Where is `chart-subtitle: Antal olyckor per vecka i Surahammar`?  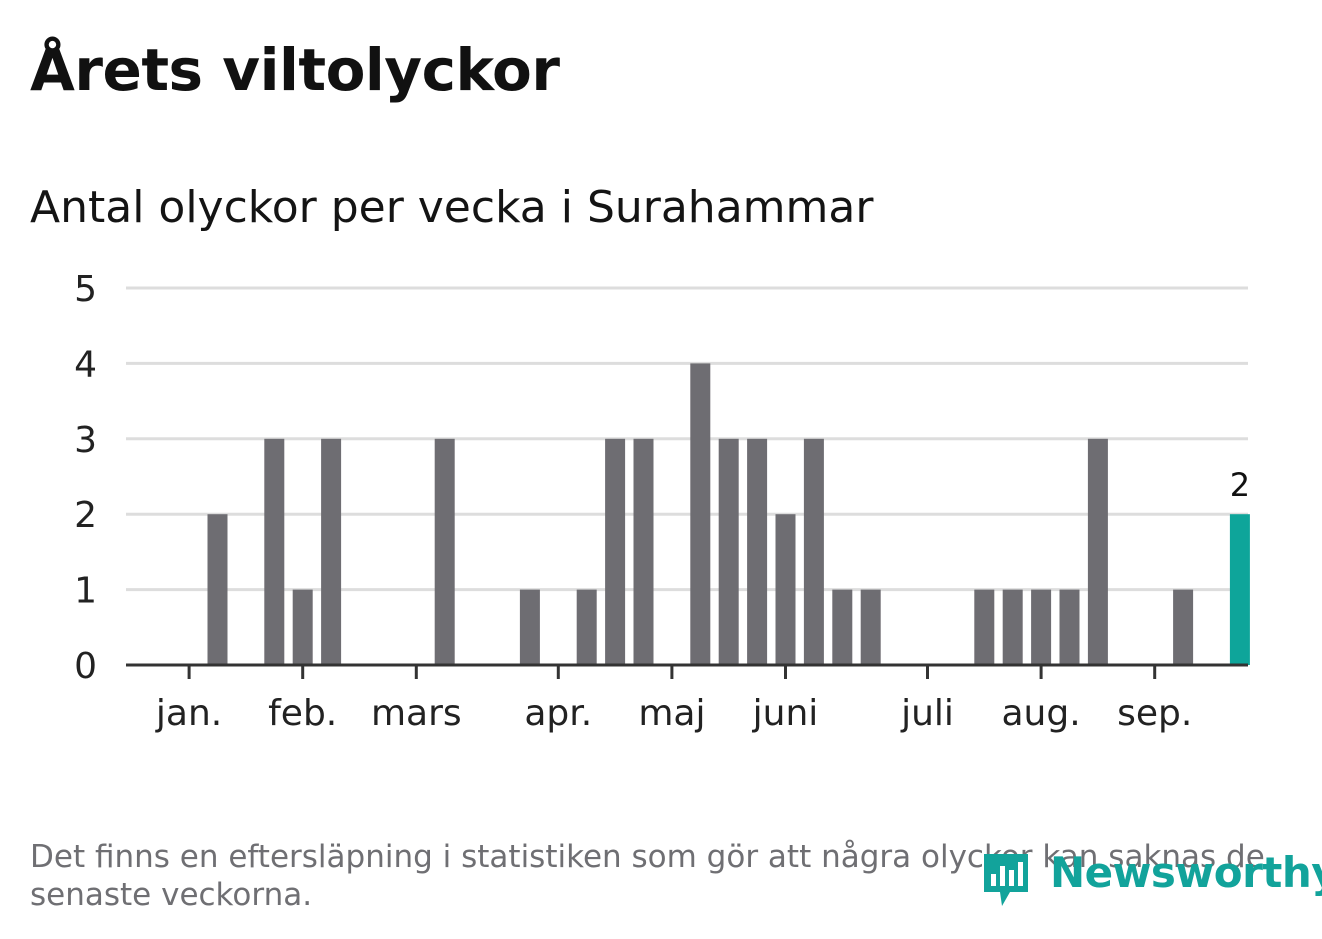
chart-subtitle: Antal olyckor per vecka i Surahammar is located at coordinates (452, 207).